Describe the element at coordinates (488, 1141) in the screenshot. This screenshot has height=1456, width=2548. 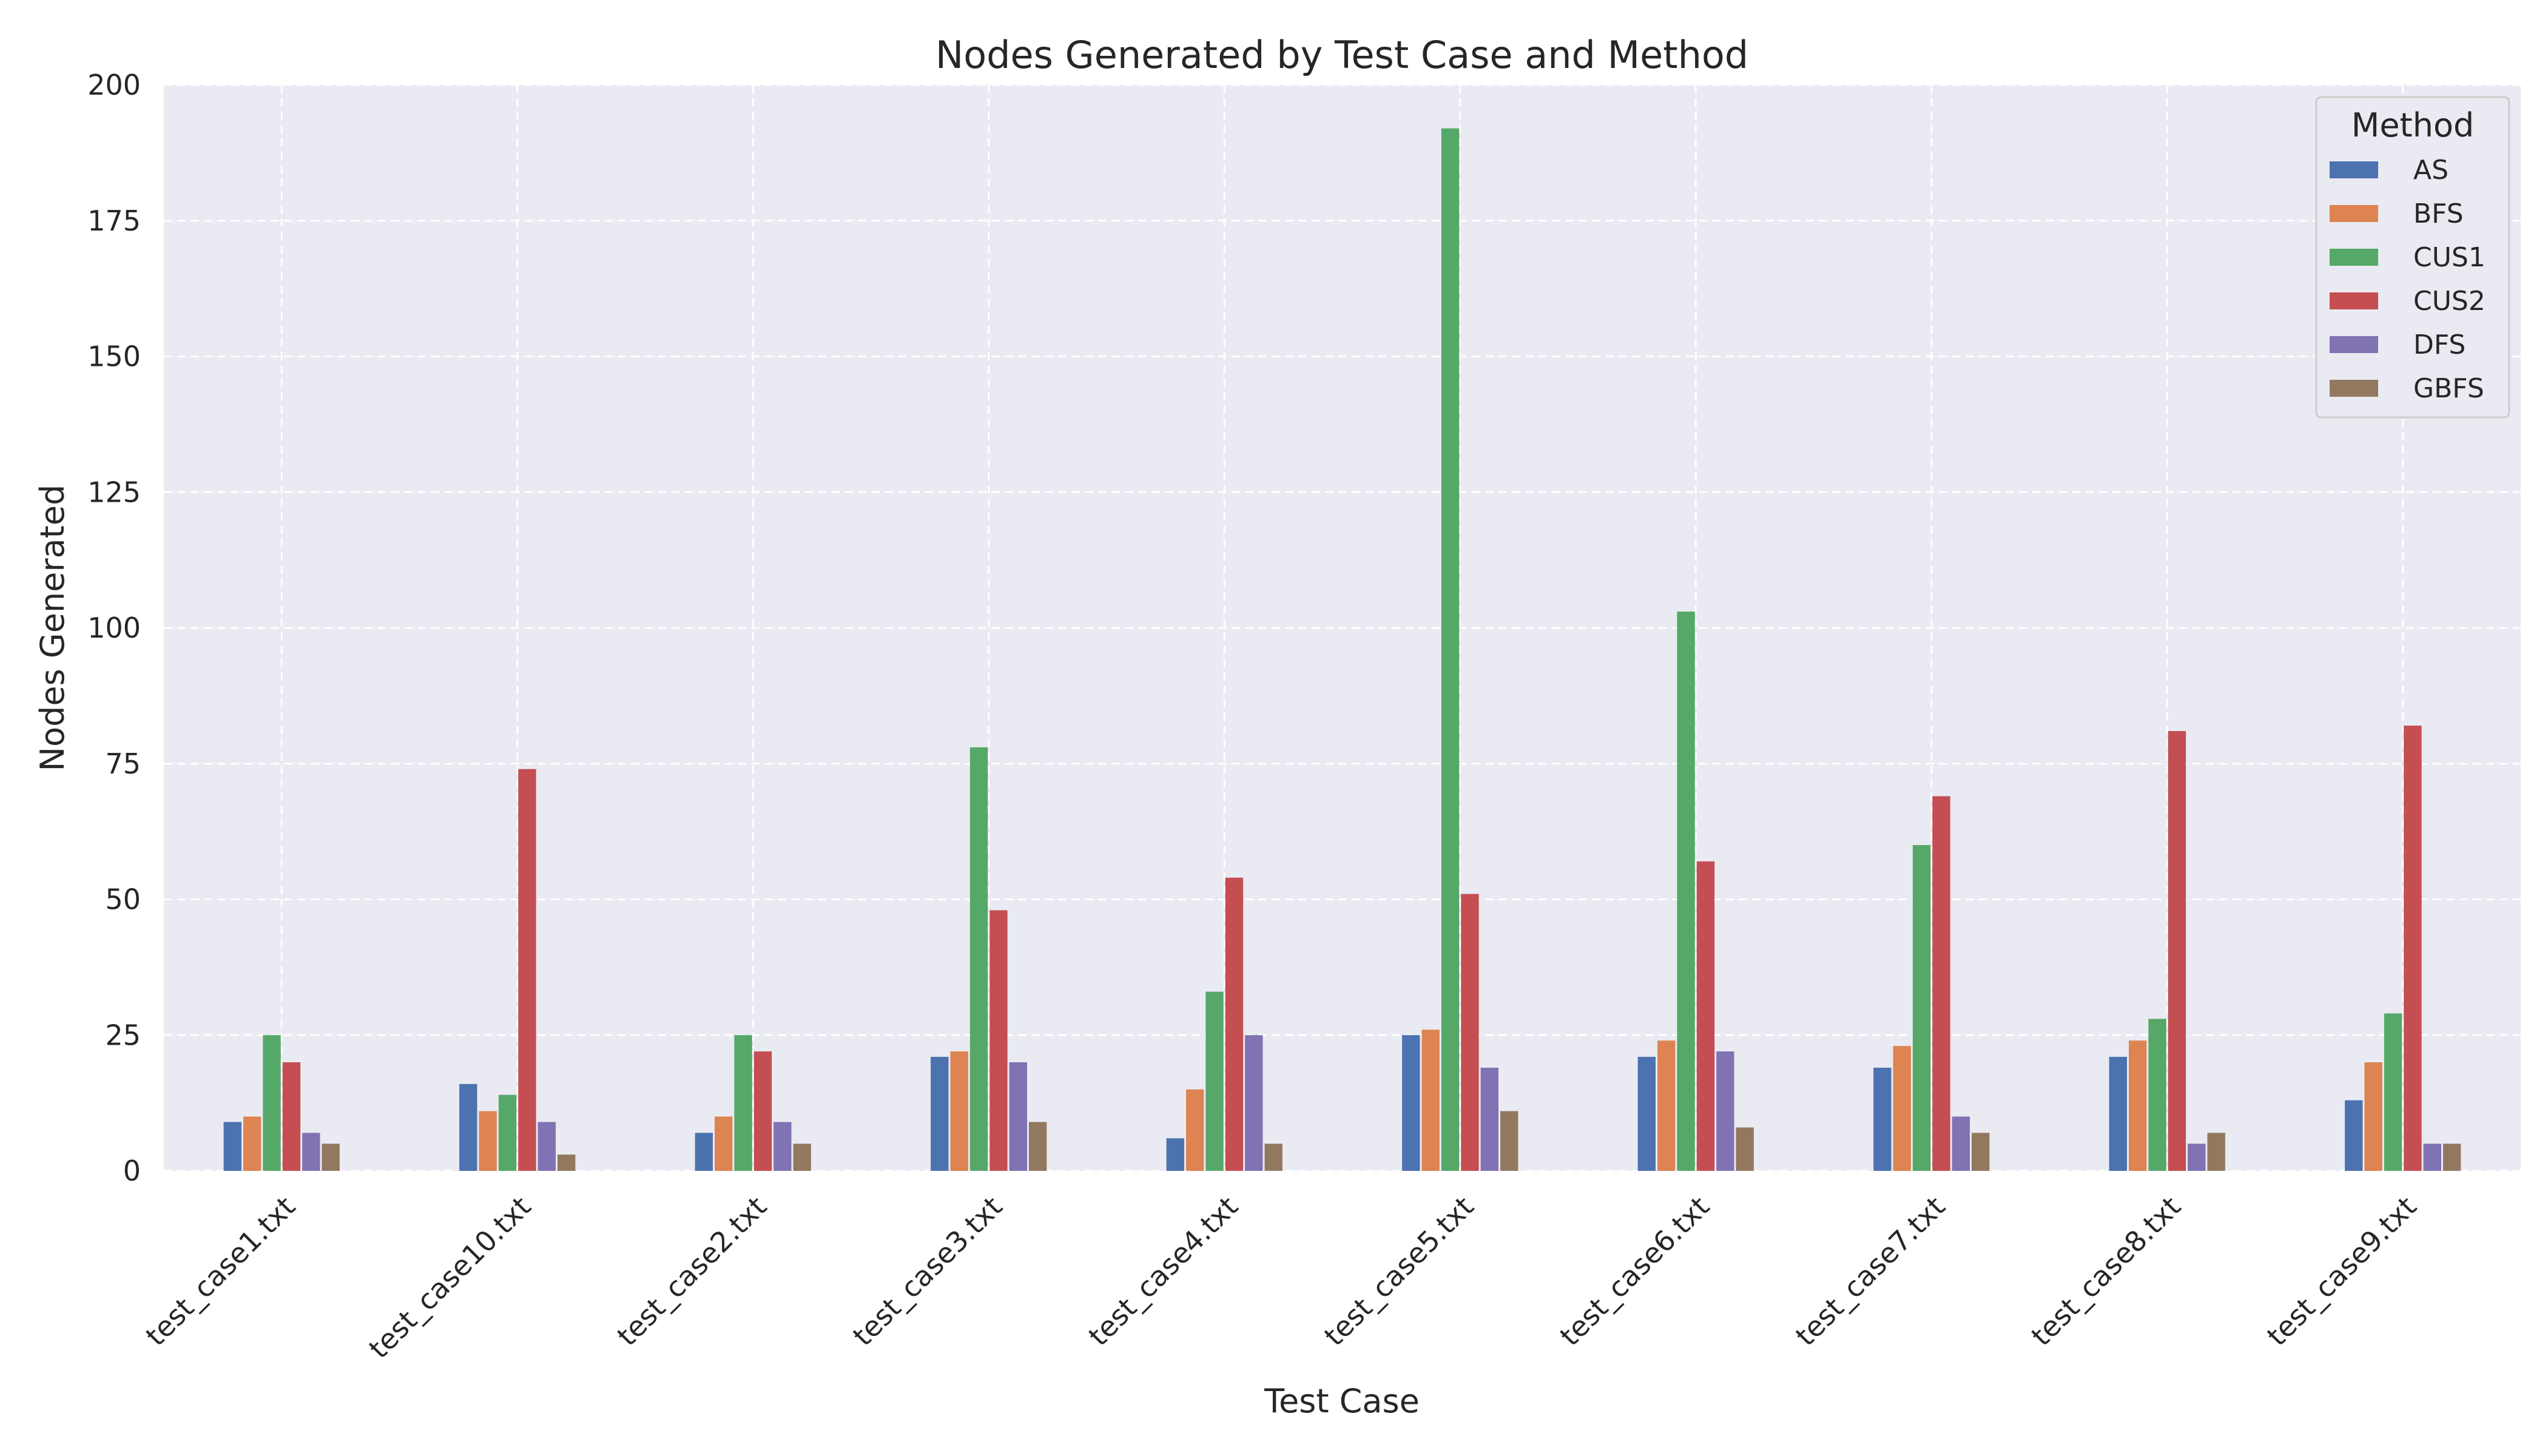
I see `bar-bfs-test-case10` at that location.